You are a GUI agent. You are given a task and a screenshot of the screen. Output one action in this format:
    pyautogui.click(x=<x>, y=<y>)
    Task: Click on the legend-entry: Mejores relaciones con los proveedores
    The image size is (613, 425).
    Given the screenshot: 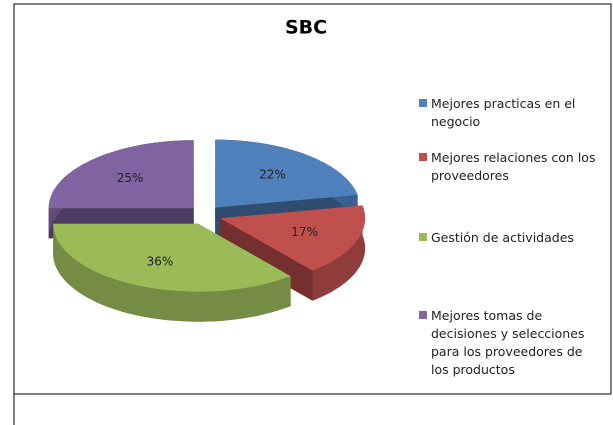 What is the action you would take?
    pyautogui.click(x=509, y=167)
    